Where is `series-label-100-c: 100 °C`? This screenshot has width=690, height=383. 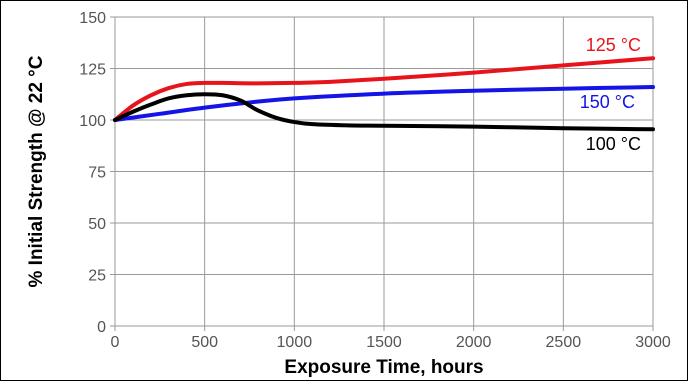 series-label-100-c: 100 °C is located at coordinates (613, 144).